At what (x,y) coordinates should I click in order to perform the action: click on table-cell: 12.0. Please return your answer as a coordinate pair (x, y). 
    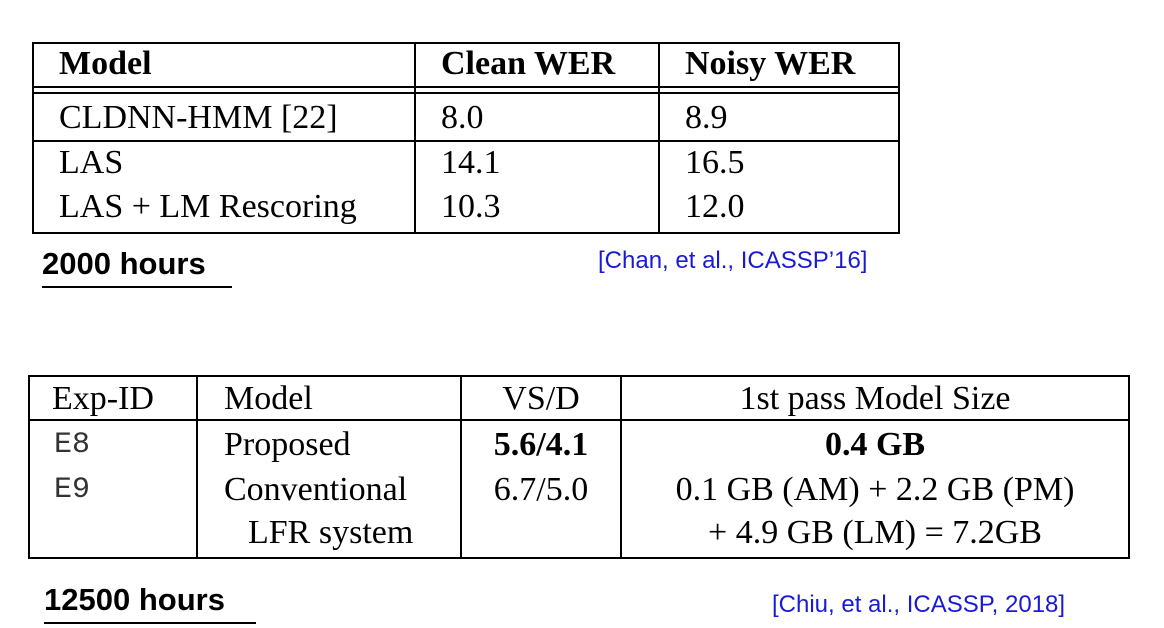
    Looking at the image, I should click on (715, 206).